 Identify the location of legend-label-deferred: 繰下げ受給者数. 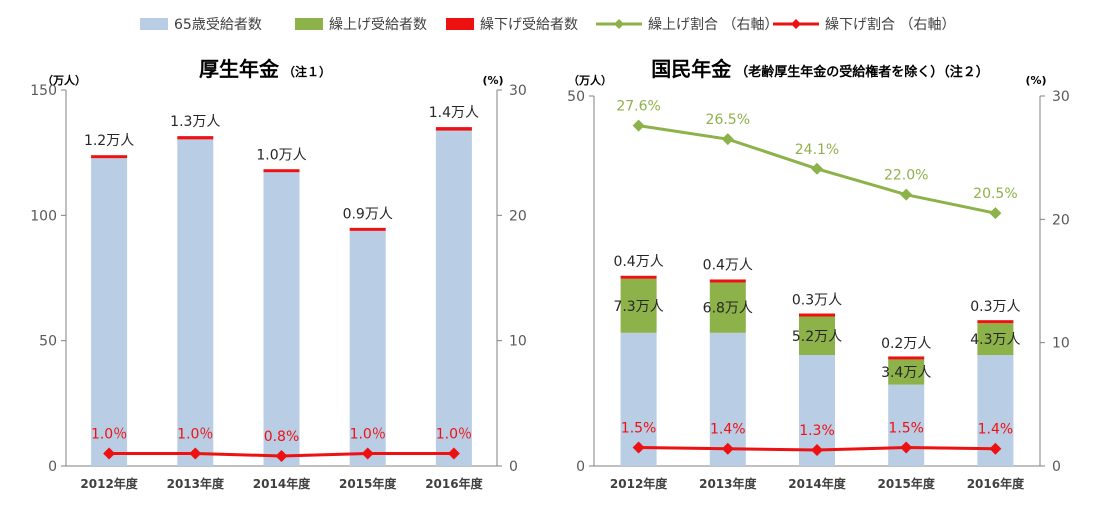
(529, 25).